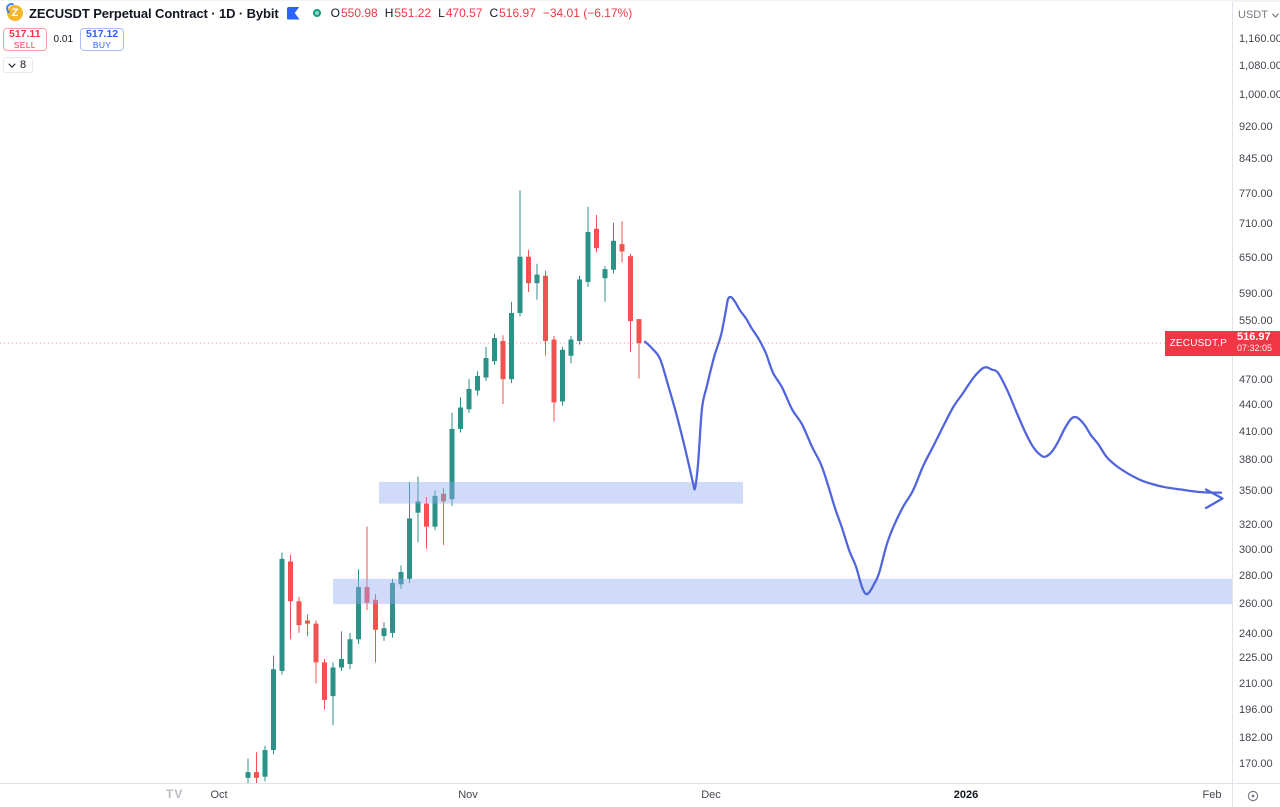 The image size is (1280, 807). What do you see at coordinates (1214, 499) in the screenshot?
I see `projection-arrowhead-icon` at bounding box center [1214, 499].